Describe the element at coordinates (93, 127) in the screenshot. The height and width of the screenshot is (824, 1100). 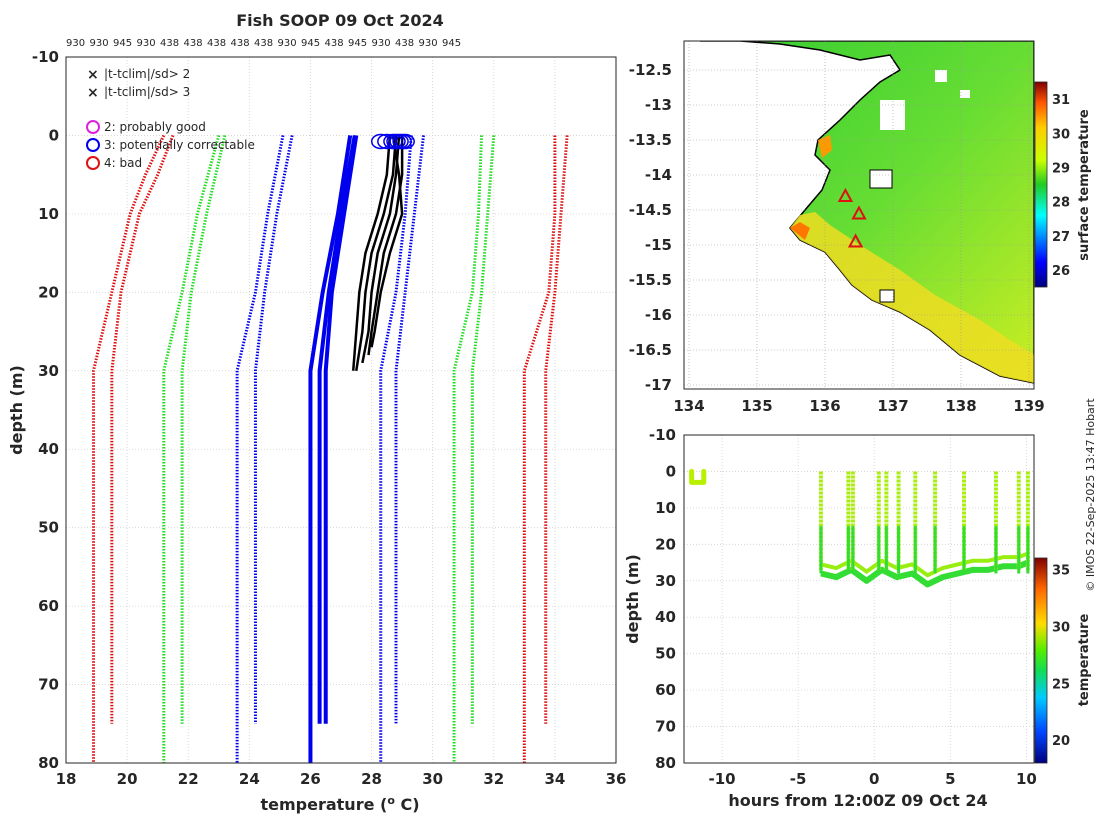
I see `legend-magenta-circle-icon` at that location.